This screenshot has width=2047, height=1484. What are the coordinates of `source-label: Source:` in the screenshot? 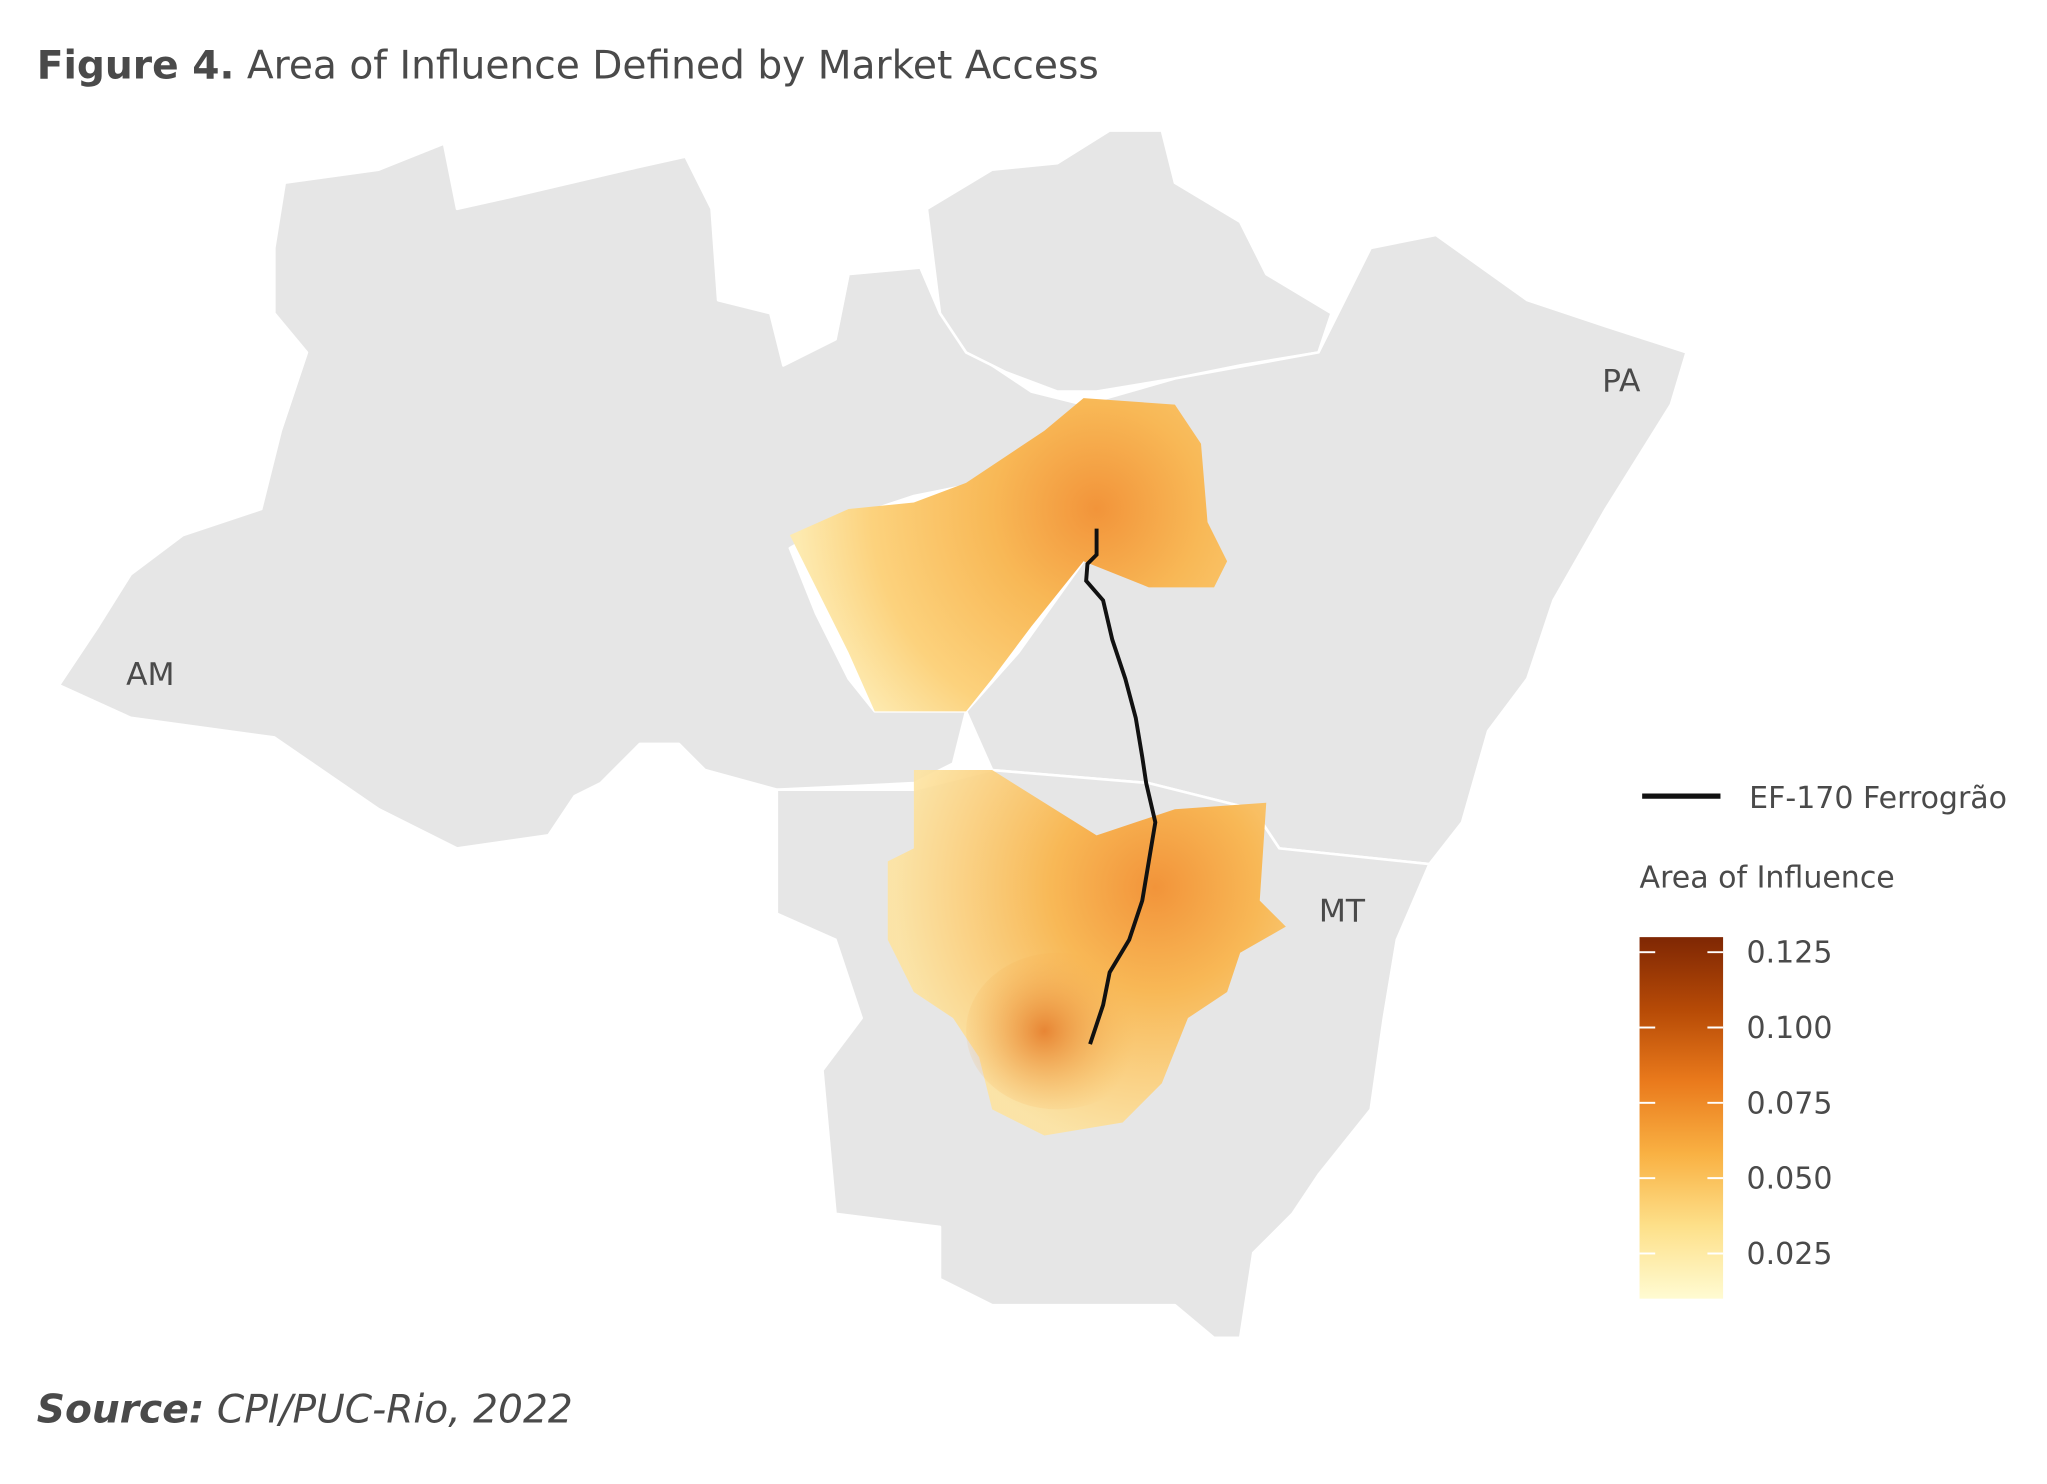 It's located at (121, 1410).